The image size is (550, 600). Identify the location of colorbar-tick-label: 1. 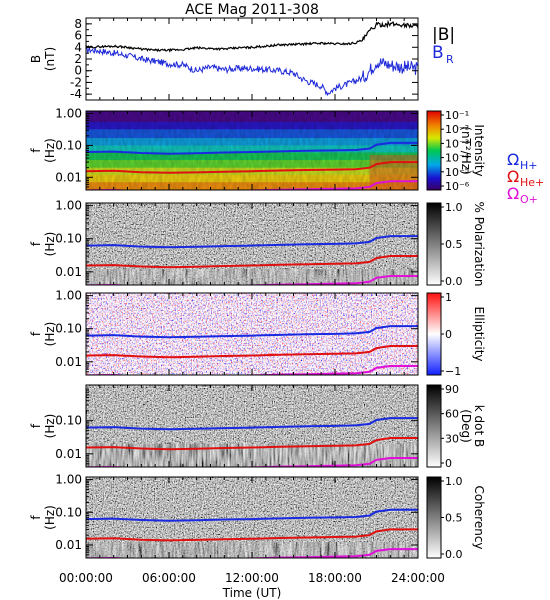
(448, 297).